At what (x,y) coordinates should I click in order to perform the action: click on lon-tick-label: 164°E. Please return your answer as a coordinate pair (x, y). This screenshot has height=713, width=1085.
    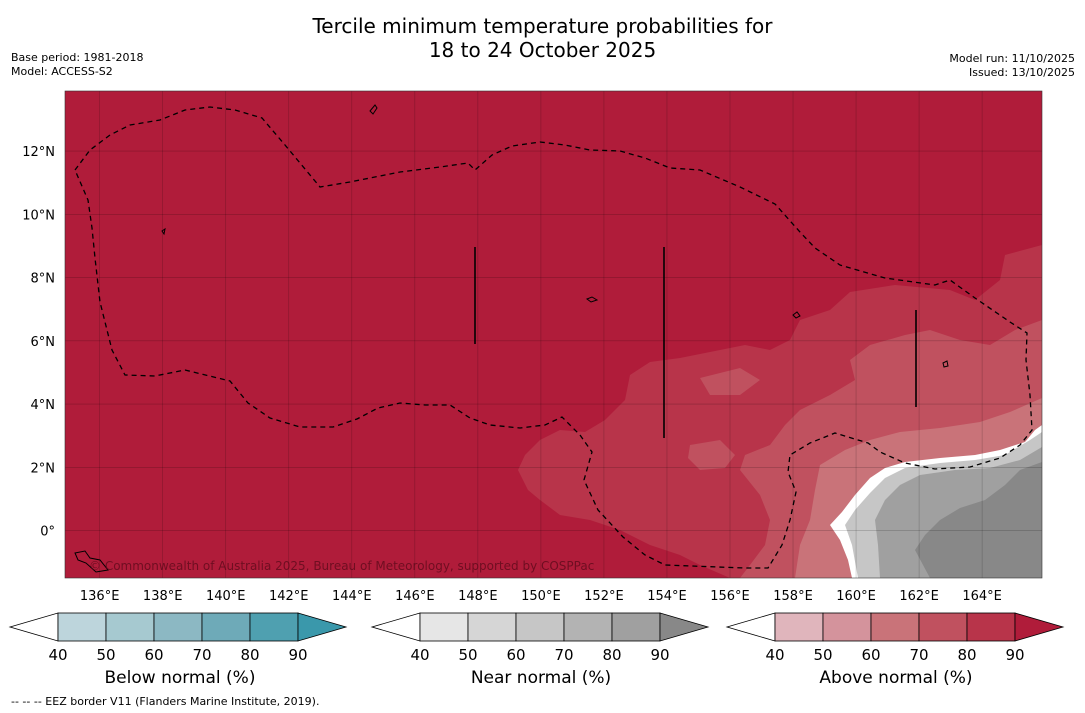
    Looking at the image, I should click on (982, 596).